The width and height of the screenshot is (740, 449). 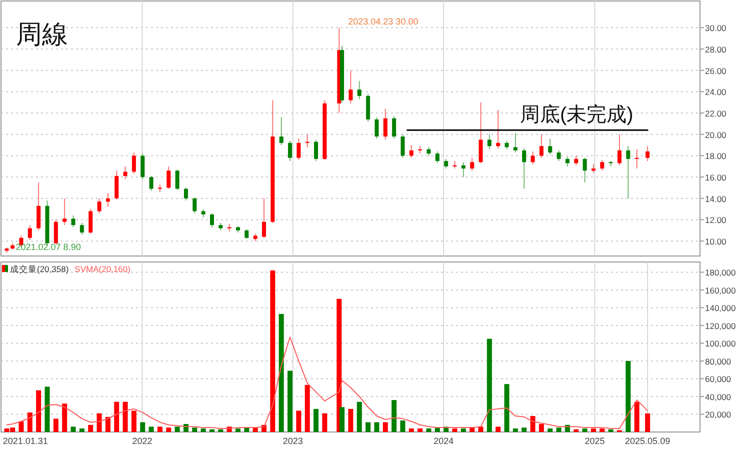 What do you see at coordinates (718, 397) in the screenshot?
I see `y-tick-label: 40,000` at bounding box center [718, 397].